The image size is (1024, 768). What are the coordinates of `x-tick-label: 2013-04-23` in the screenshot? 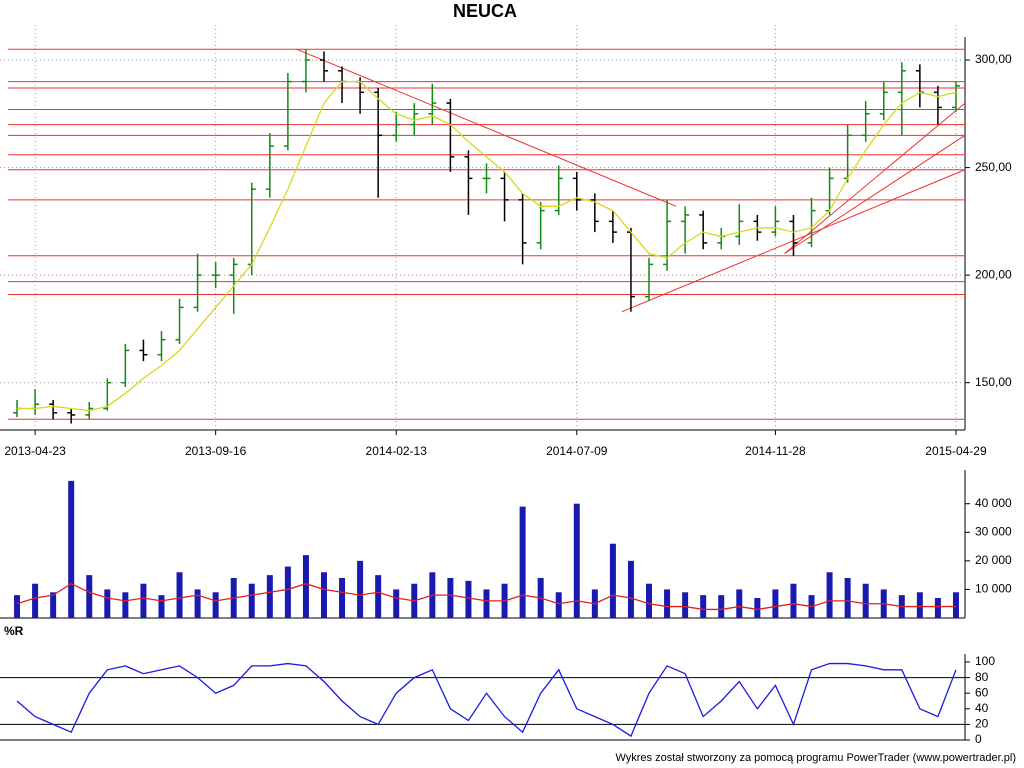 It's located at (35, 451).